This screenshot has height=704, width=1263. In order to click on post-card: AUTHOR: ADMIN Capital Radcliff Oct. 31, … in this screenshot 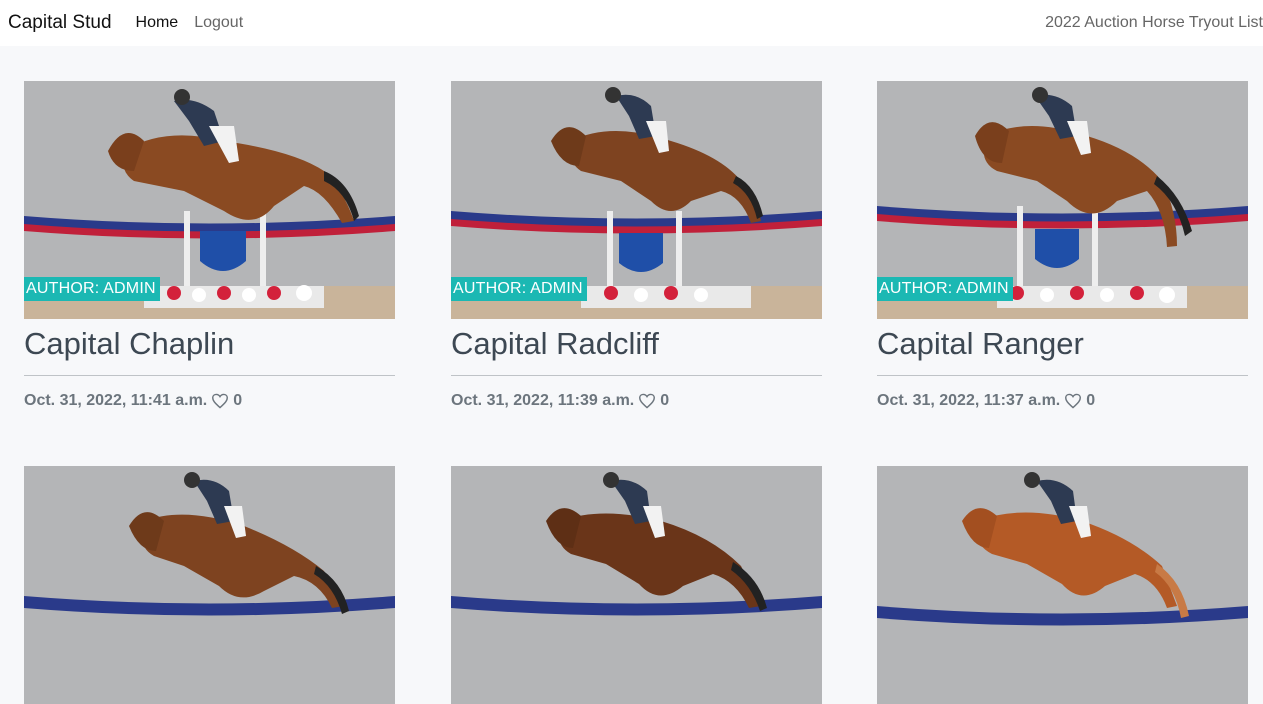, I will do `click(636, 245)`.